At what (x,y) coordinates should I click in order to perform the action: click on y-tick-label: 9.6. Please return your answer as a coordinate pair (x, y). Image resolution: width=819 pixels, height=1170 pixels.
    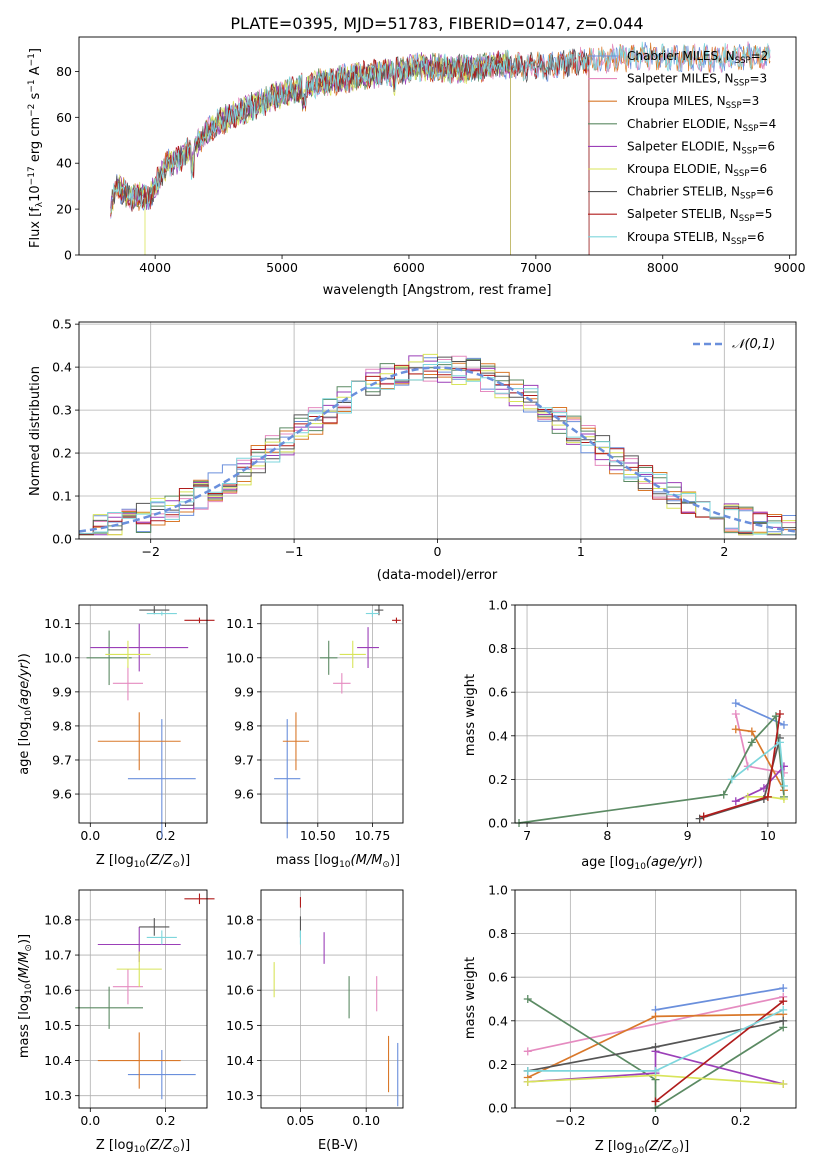
    Looking at the image, I should click on (244, 794).